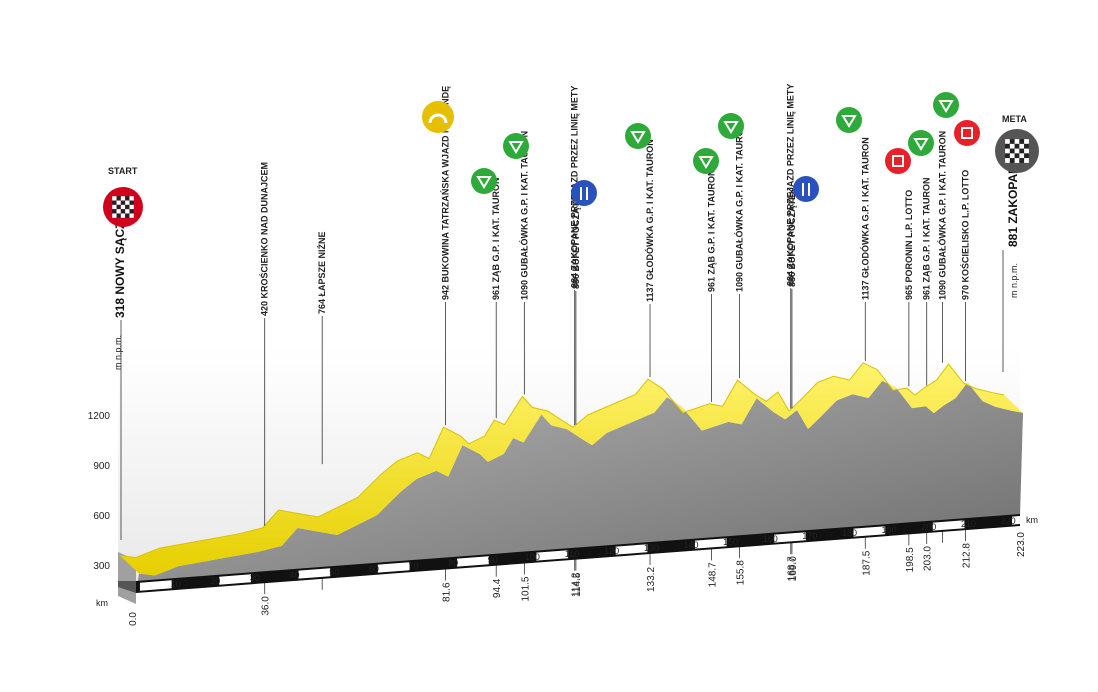 The height and width of the screenshot is (692, 1098). I want to click on waypoint-km-label: 101.5, so click(525, 588).